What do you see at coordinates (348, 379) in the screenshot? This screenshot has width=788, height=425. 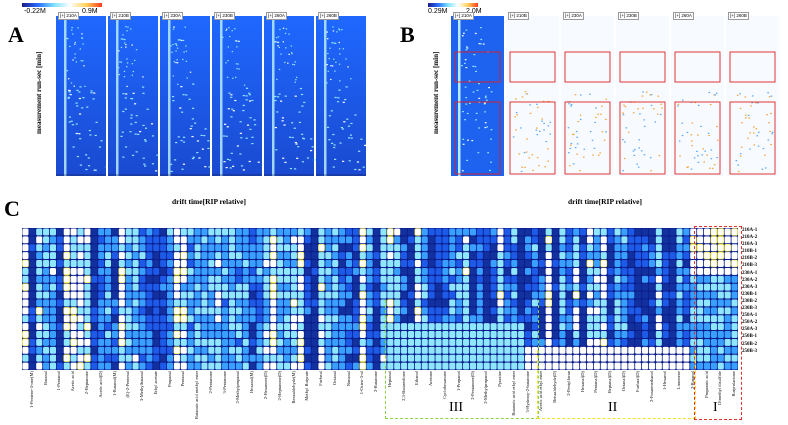 I see `compound-label: Nonanal` at bounding box center [348, 379].